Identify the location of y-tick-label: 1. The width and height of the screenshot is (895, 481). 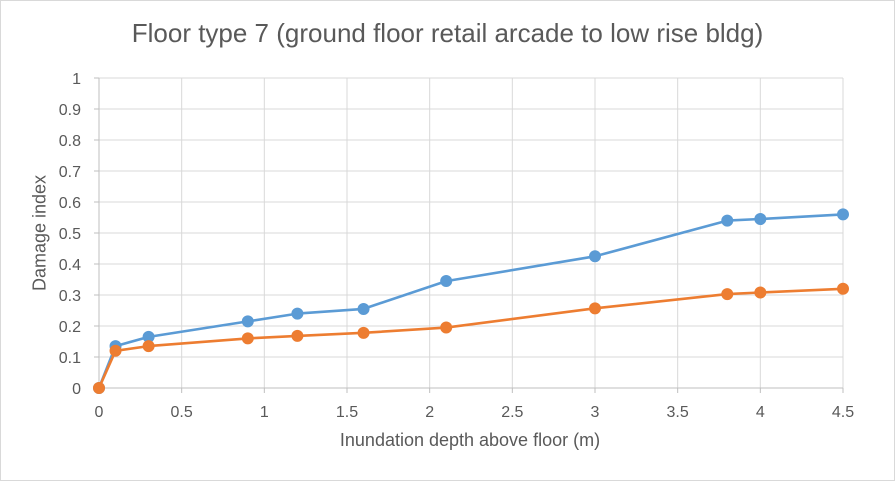
(76, 79).